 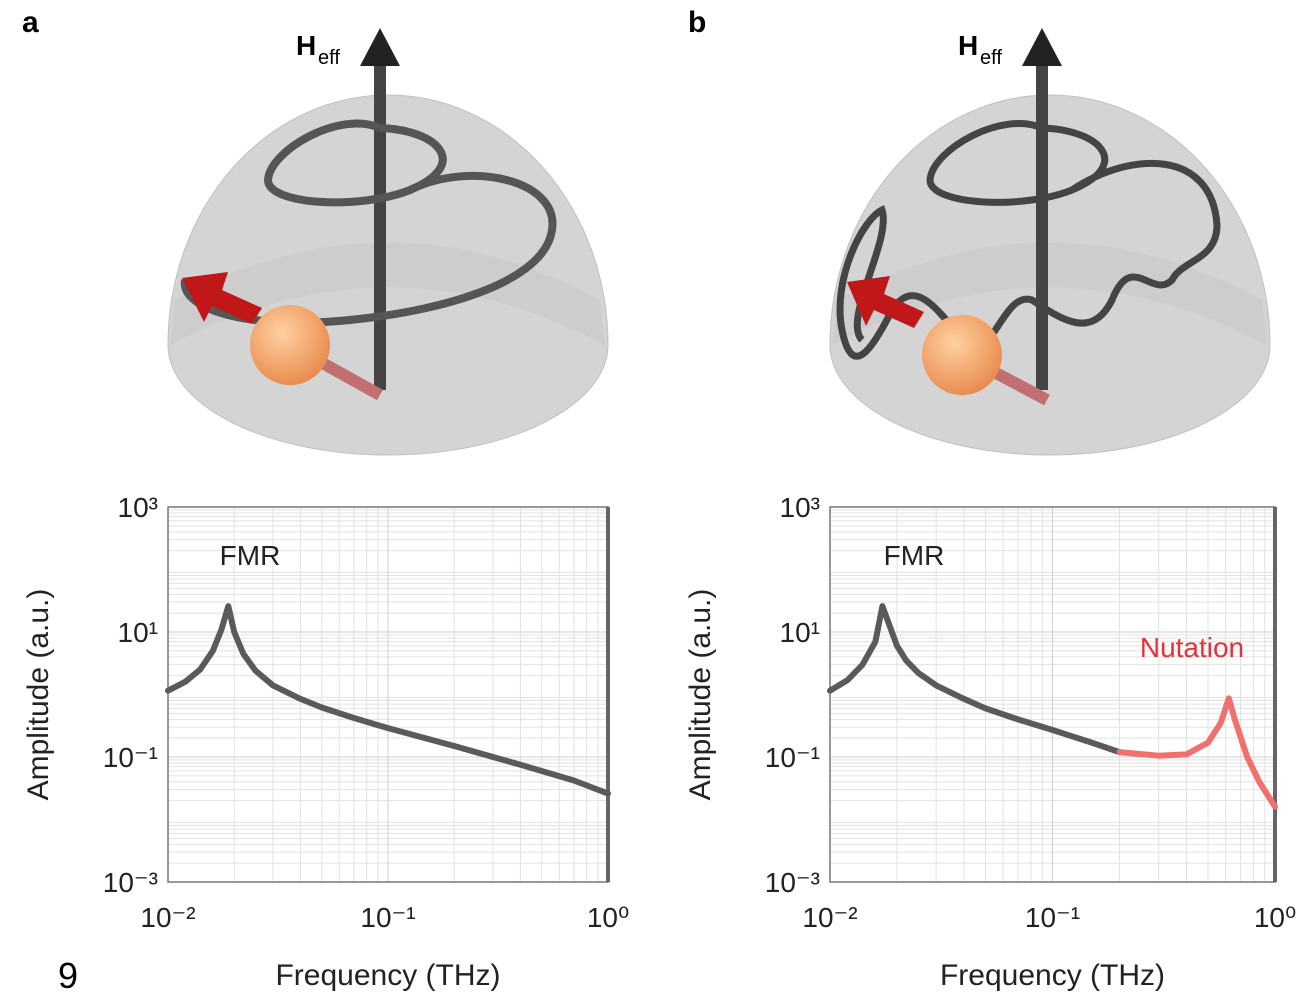 What do you see at coordinates (1192, 647) in the screenshot?
I see `annotation: Nutation` at bounding box center [1192, 647].